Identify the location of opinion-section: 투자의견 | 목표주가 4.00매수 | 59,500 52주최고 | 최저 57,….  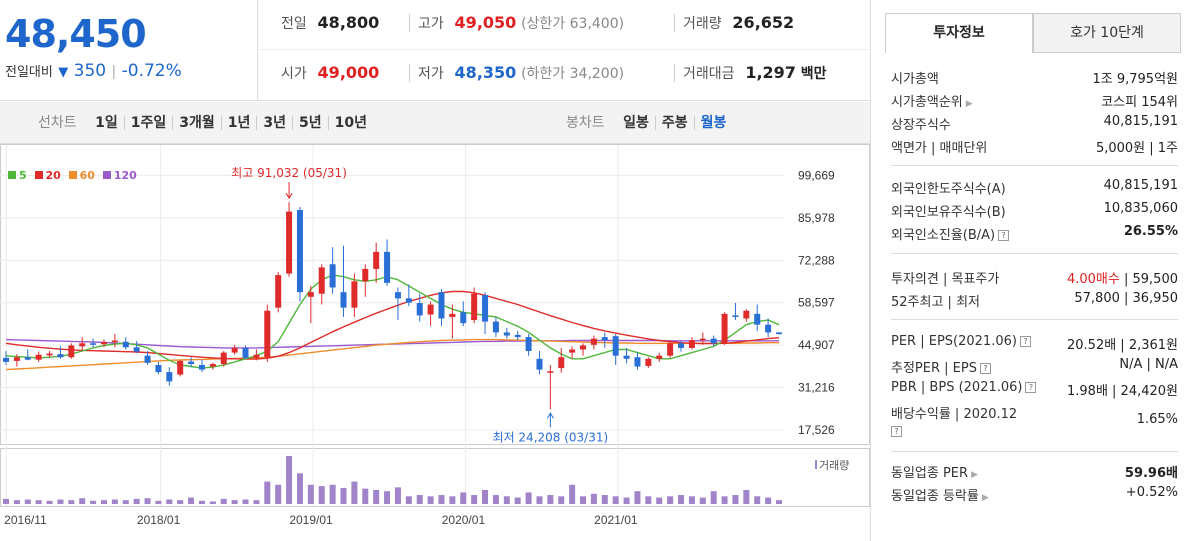
(1034, 292).